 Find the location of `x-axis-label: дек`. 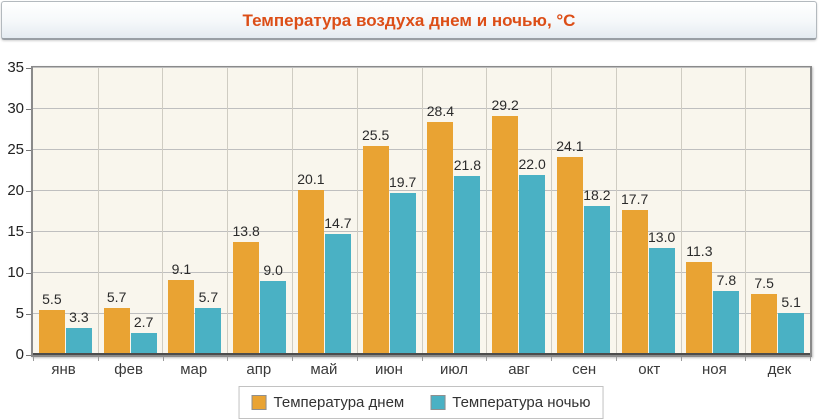

x-axis-label: дек is located at coordinates (779, 369).